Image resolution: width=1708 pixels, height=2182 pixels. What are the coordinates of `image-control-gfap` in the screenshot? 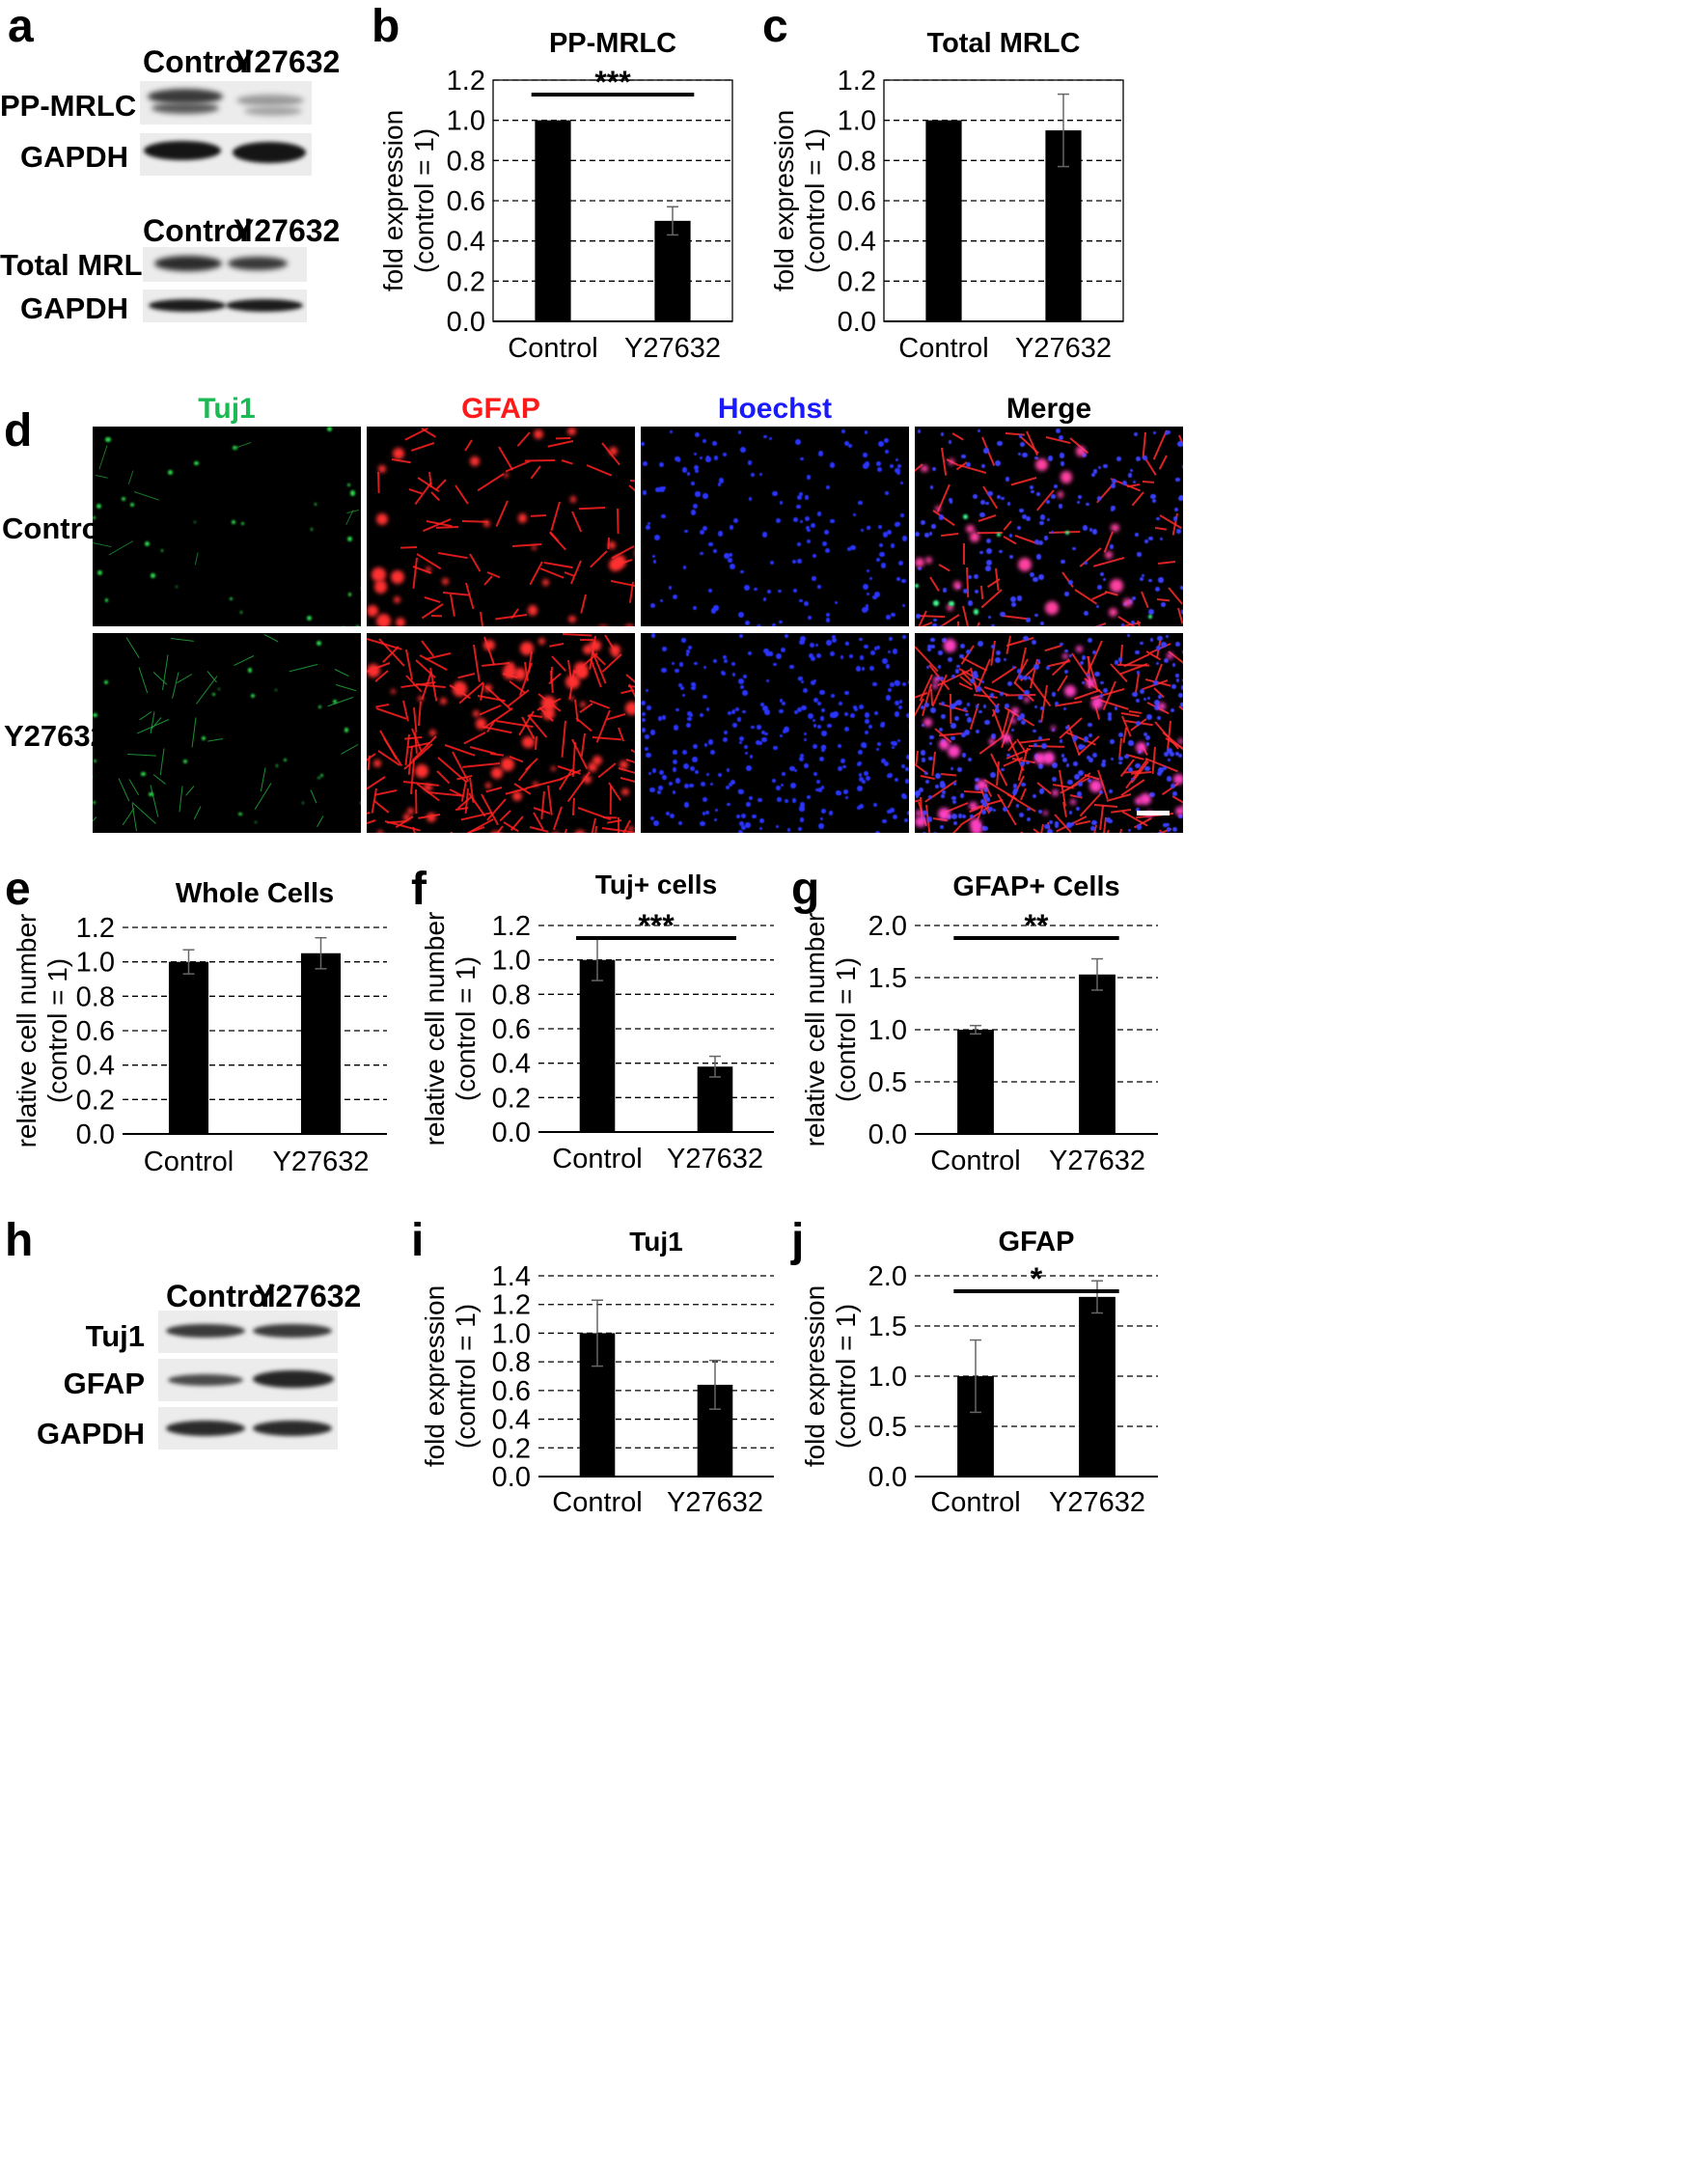 It's located at (501, 526).